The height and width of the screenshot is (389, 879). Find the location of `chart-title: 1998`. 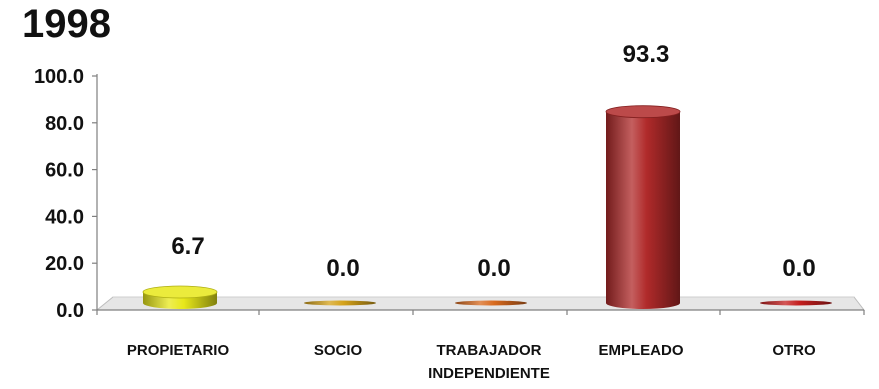

chart-title: 1998 is located at coordinates (66, 24).